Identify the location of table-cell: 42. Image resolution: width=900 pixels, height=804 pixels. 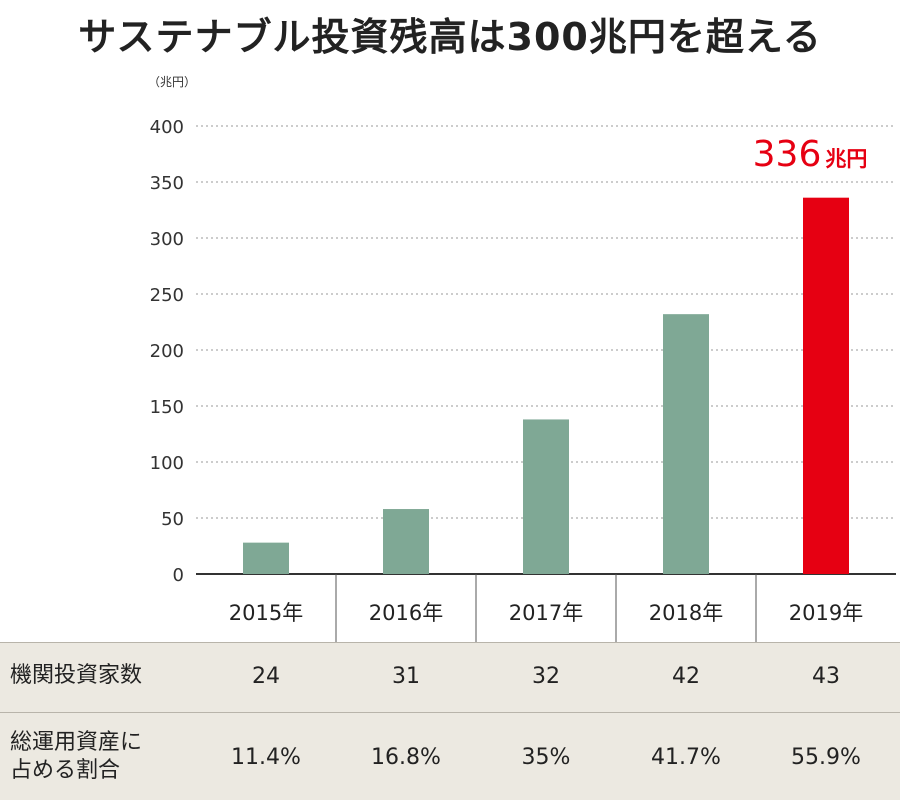
(686, 676).